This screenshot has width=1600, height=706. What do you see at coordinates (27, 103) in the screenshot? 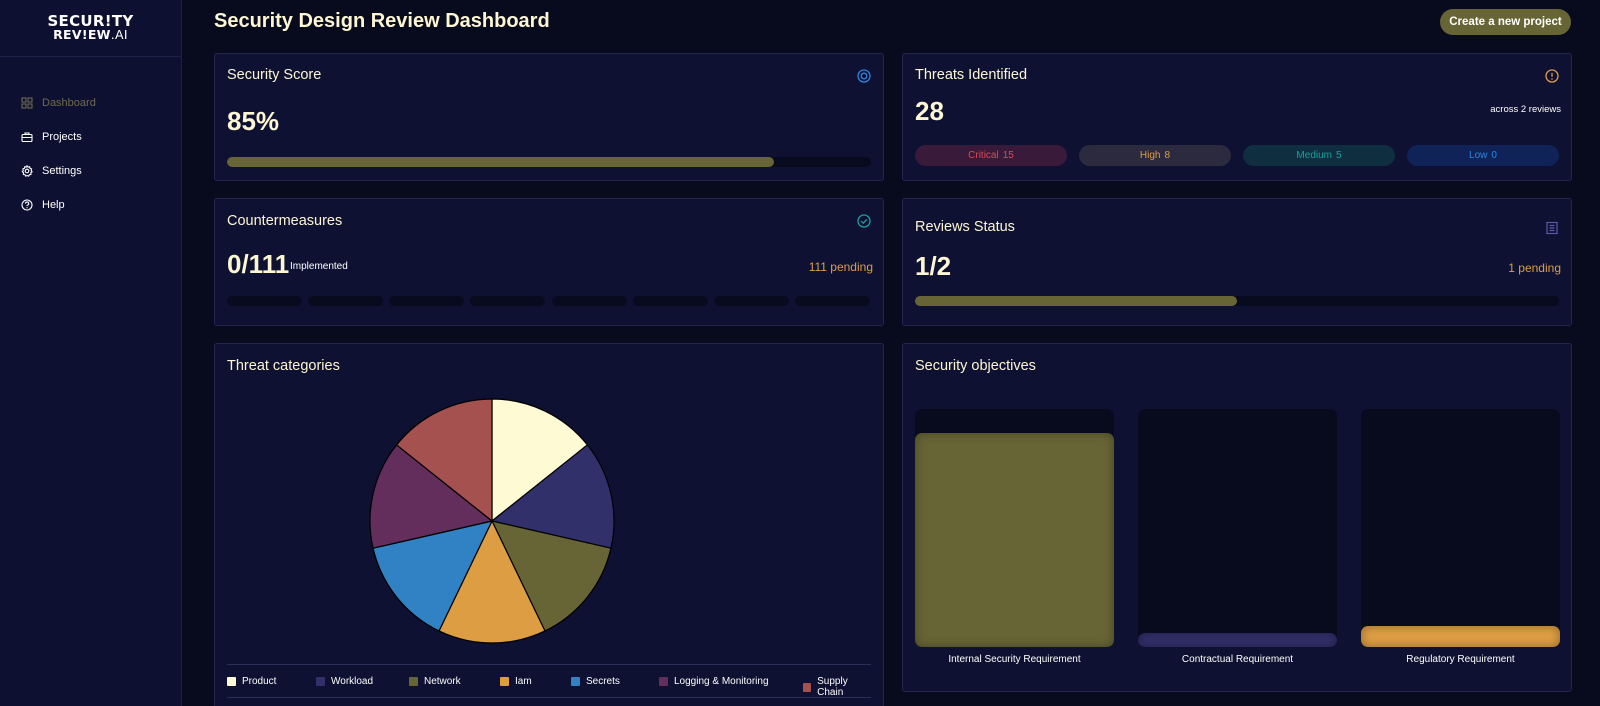
I see `grid-icon` at bounding box center [27, 103].